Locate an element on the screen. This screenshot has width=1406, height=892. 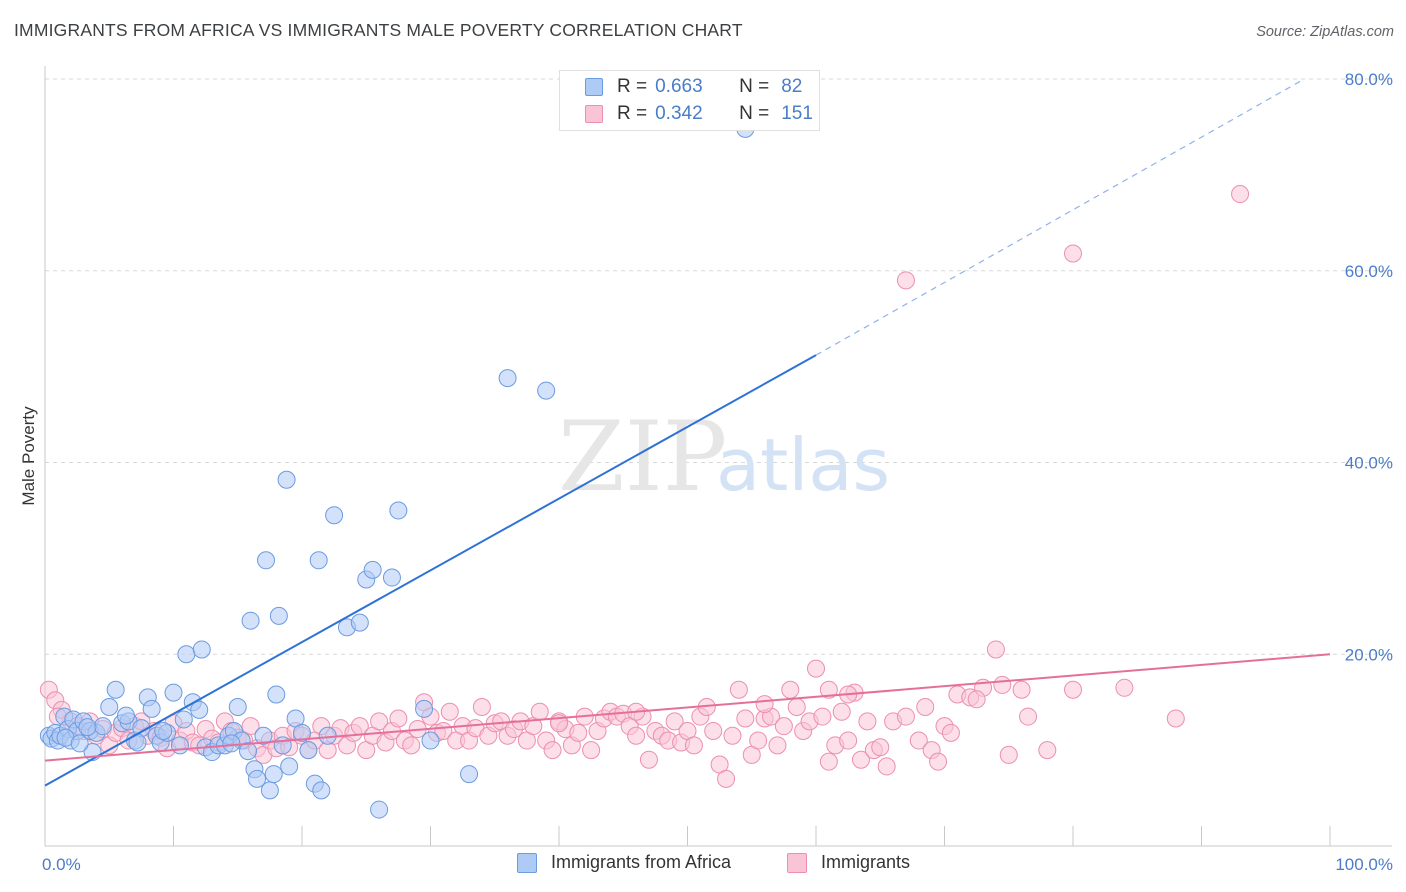
y-tick-label: 40.0% is located at coordinates (1369, 463).